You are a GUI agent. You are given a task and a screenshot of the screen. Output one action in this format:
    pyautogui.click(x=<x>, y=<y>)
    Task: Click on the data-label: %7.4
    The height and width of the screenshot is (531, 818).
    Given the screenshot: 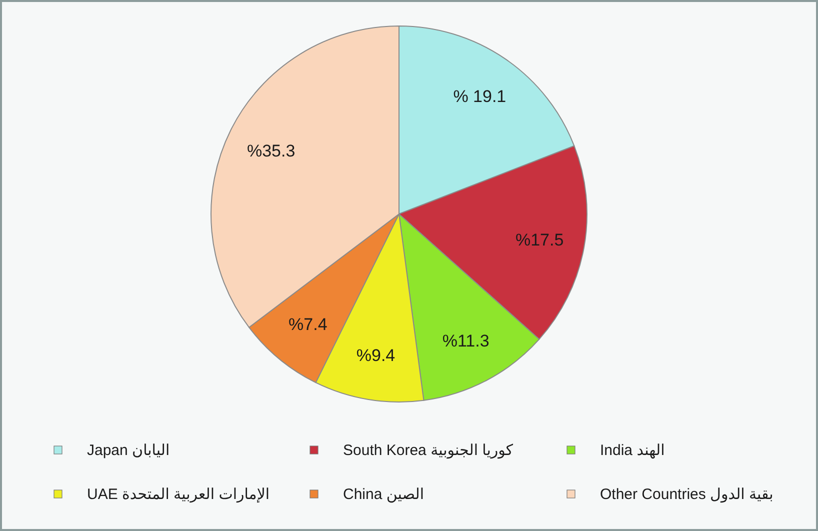 What is the action you would take?
    pyautogui.click(x=308, y=324)
    